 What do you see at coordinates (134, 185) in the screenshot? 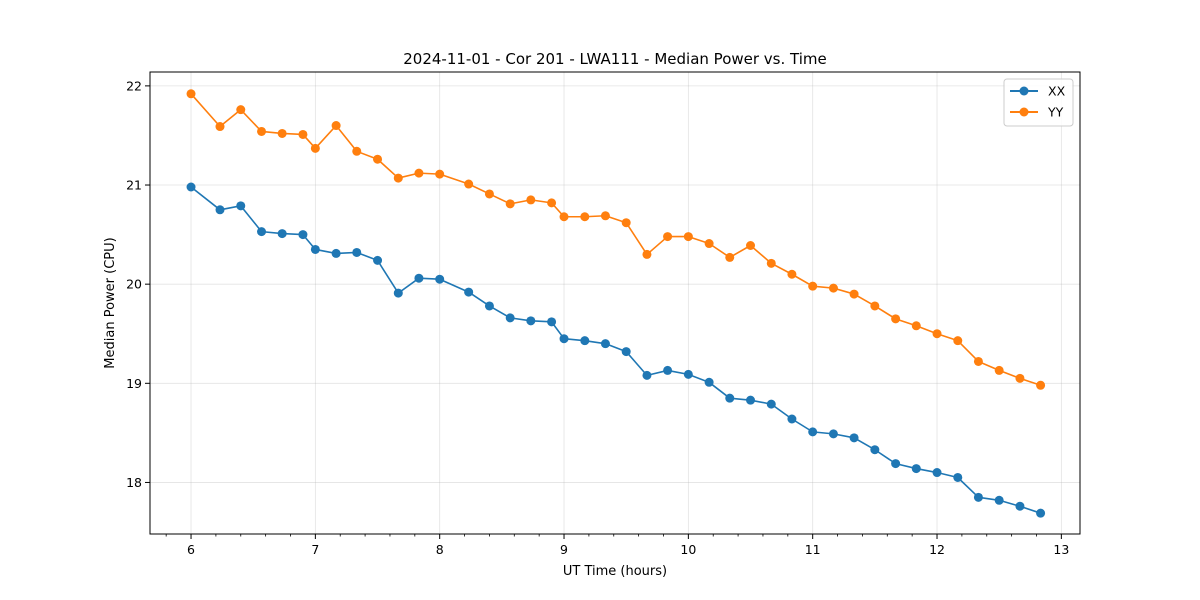
I see `y-tick-label: 21` at bounding box center [134, 185].